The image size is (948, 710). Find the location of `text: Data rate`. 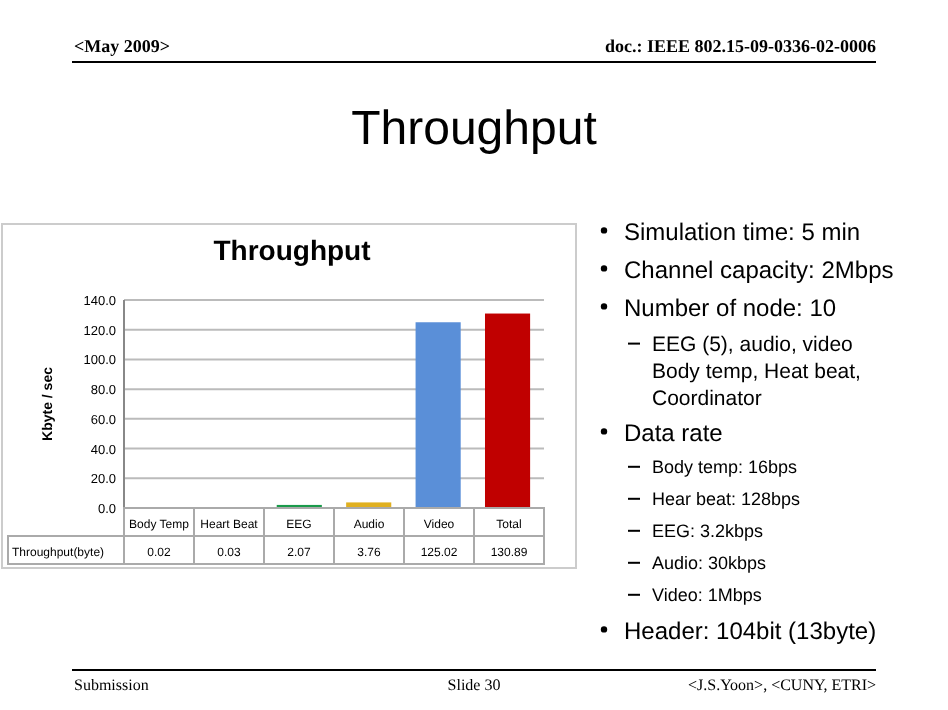

text: Data rate is located at coordinates (674, 433).